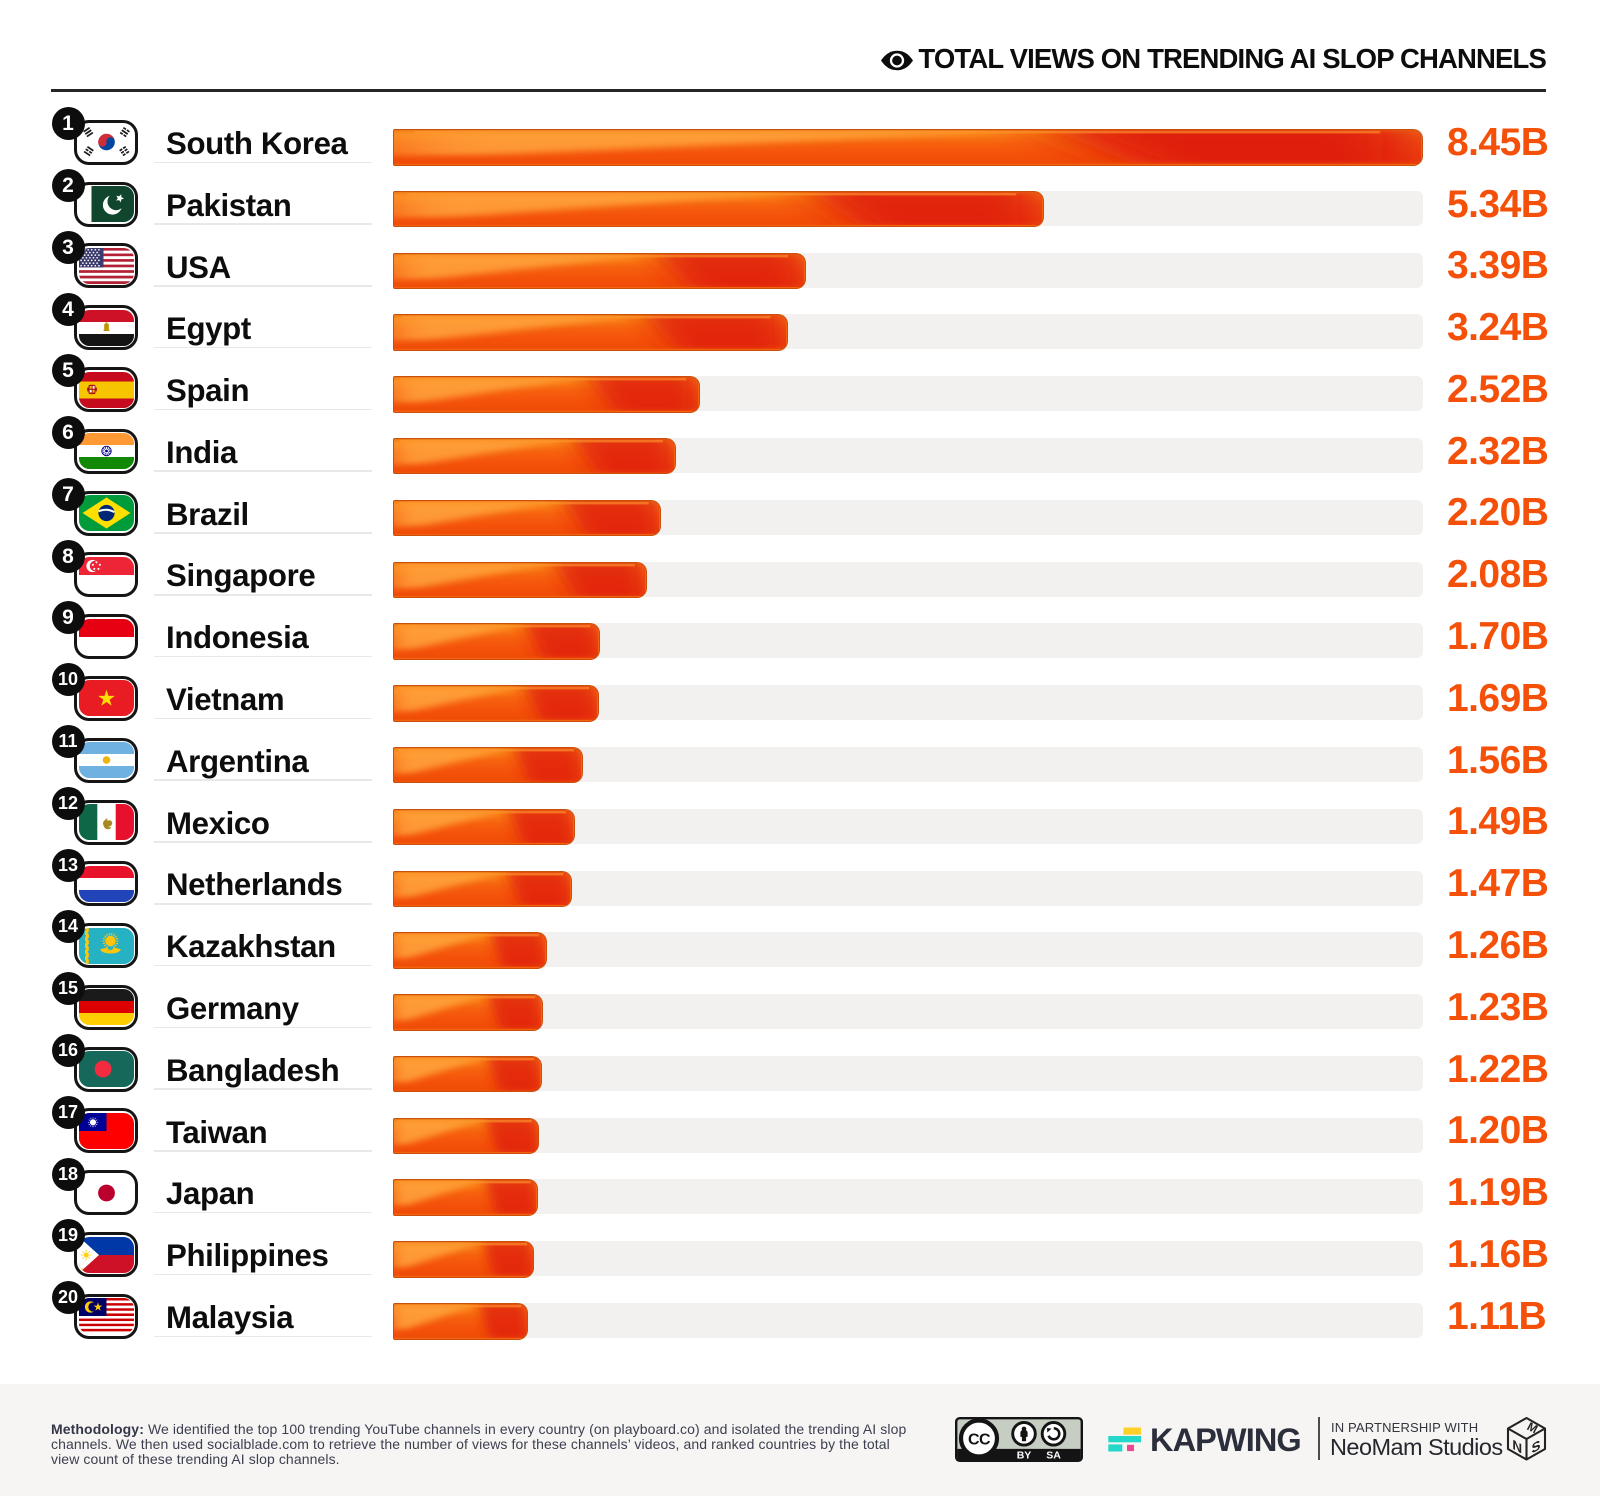 The height and width of the screenshot is (1496, 1600). What do you see at coordinates (1024, 1456) in the screenshot?
I see `svg-text: BY` at bounding box center [1024, 1456].